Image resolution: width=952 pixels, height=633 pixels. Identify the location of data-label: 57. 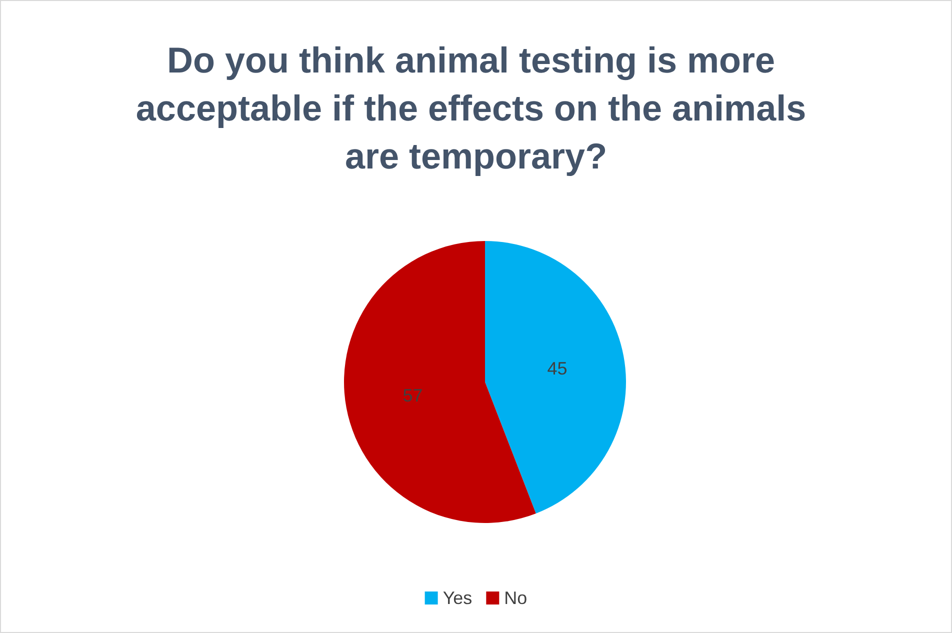
(412, 396).